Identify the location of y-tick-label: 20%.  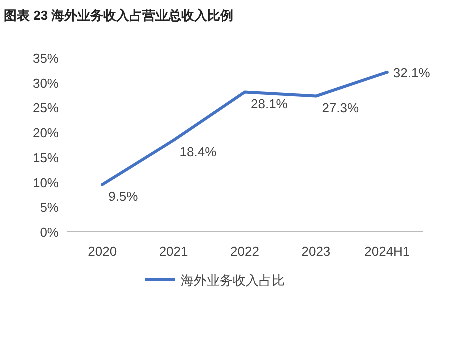
(46, 133).